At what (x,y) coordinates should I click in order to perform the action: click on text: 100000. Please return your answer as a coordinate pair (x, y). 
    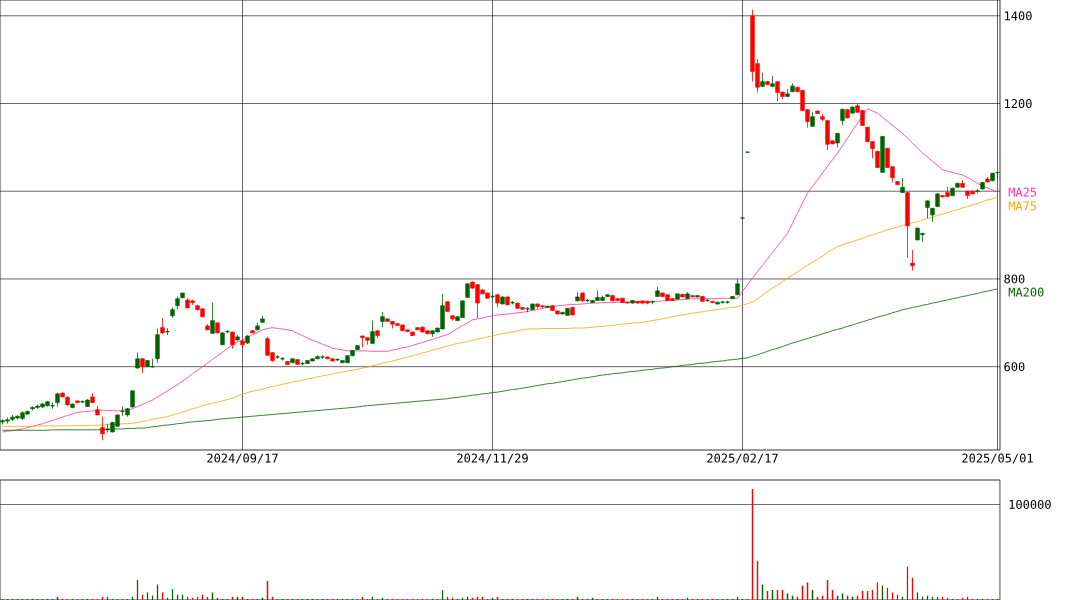
    Looking at the image, I should click on (1030, 504).